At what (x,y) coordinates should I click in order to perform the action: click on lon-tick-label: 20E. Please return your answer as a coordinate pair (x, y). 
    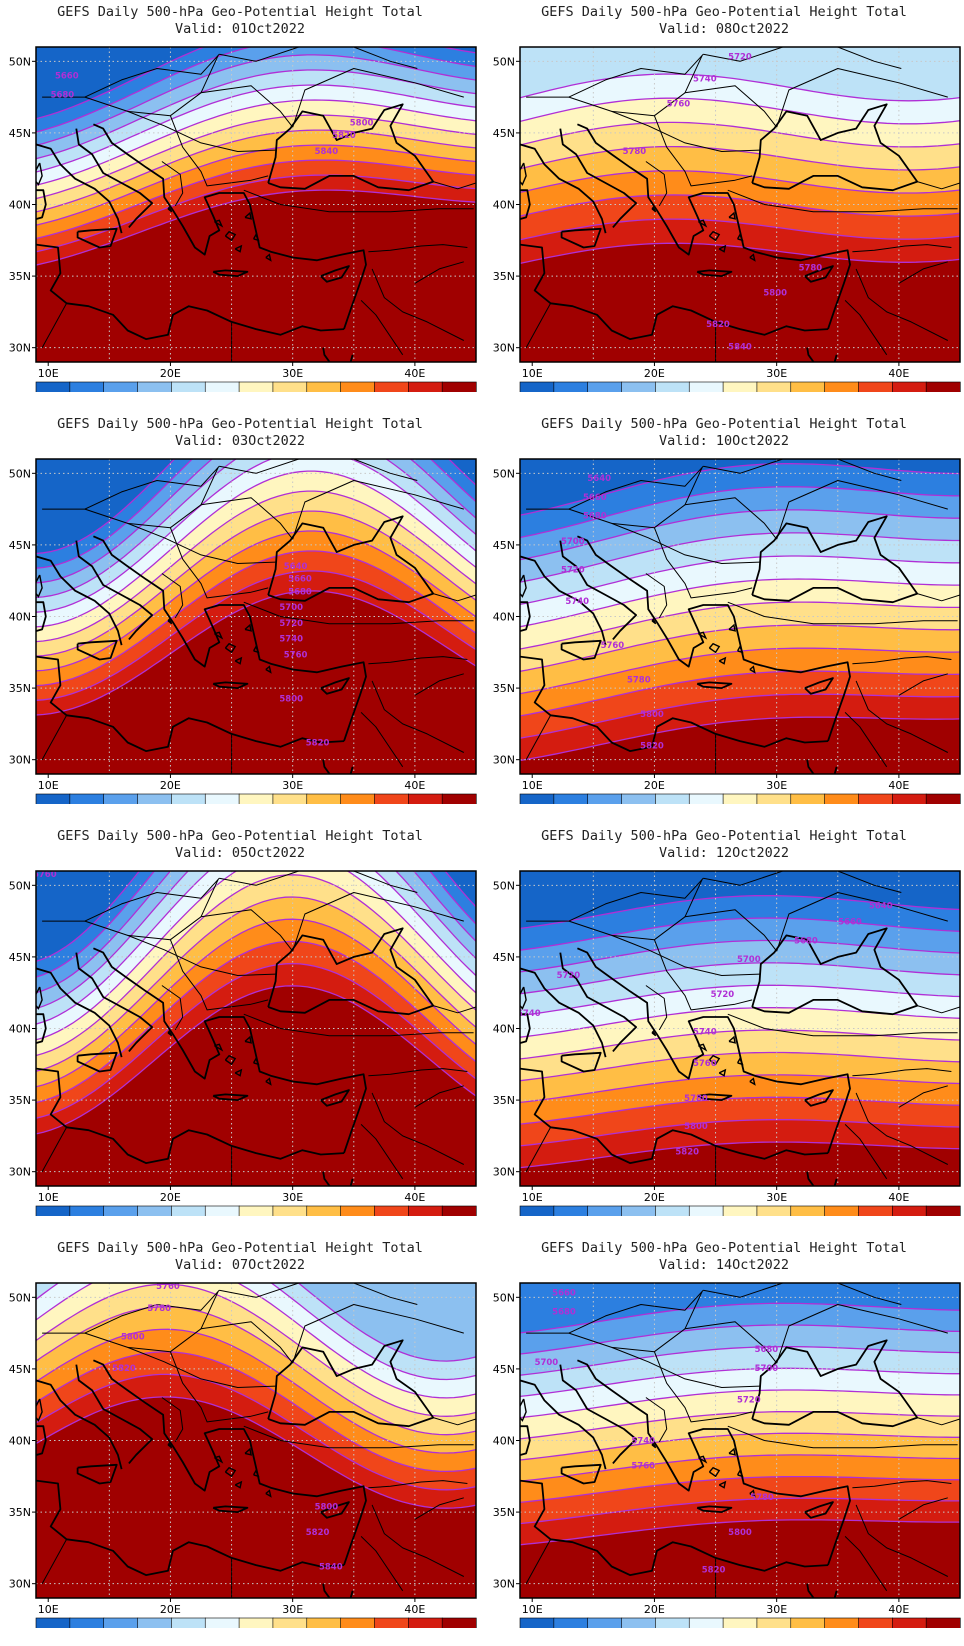
    Looking at the image, I should click on (170, 373).